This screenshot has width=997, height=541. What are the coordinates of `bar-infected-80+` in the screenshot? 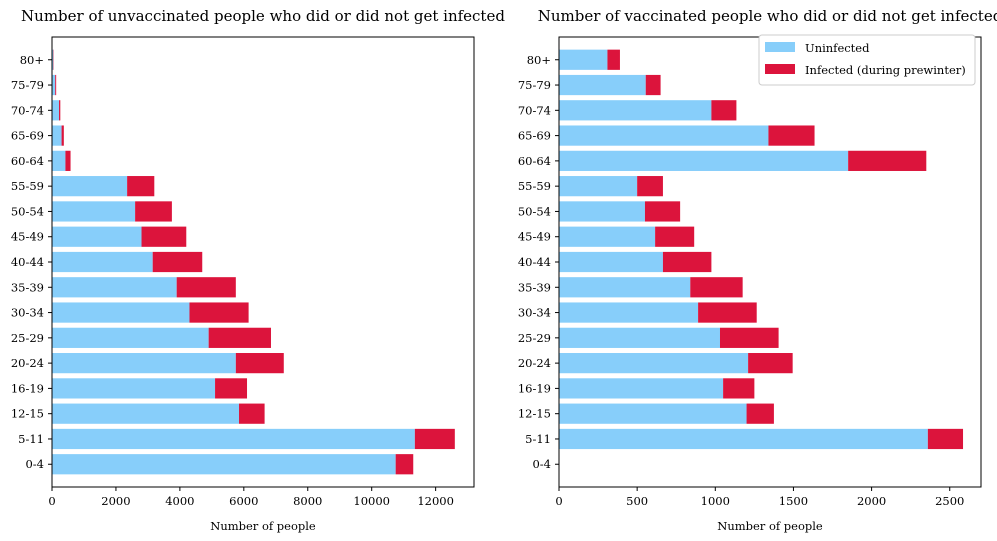 It's located at (613, 59).